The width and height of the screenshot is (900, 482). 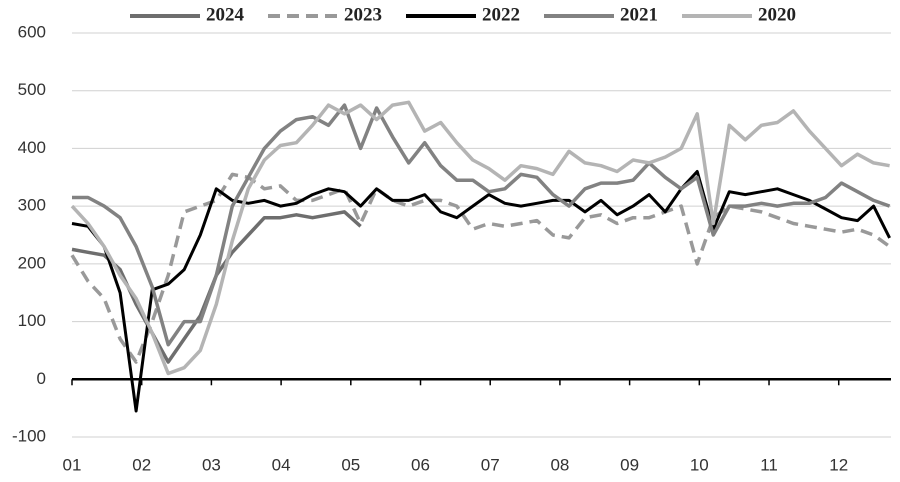 I want to click on x-tick-label: 06, so click(x=420, y=464).